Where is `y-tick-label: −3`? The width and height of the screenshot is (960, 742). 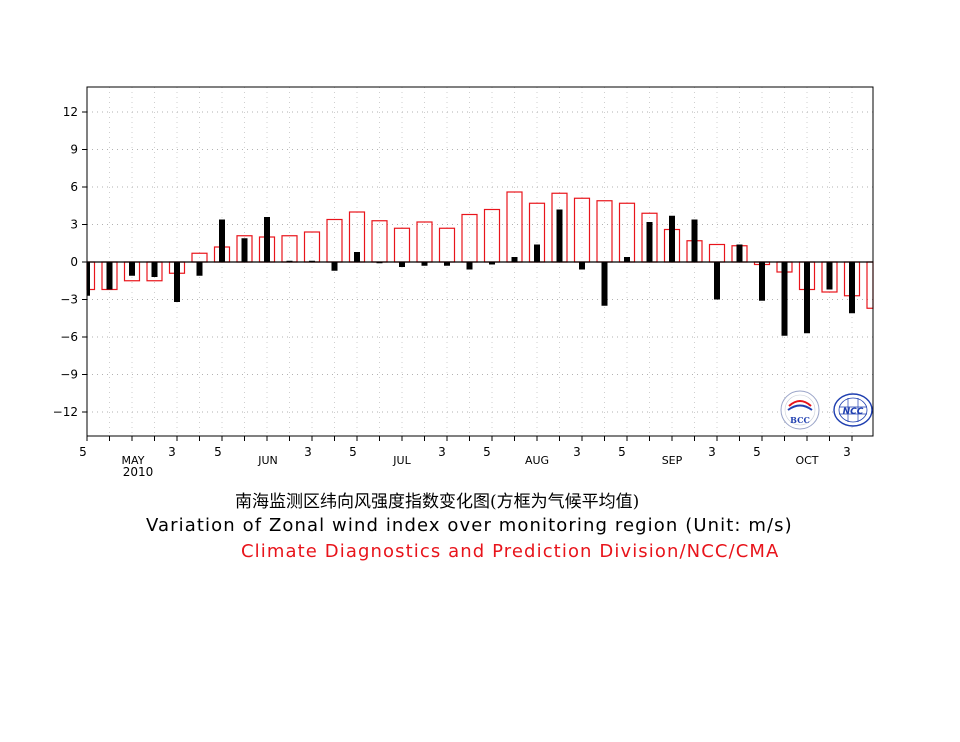 y-tick-label: −3 is located at coordinates (69, 300).